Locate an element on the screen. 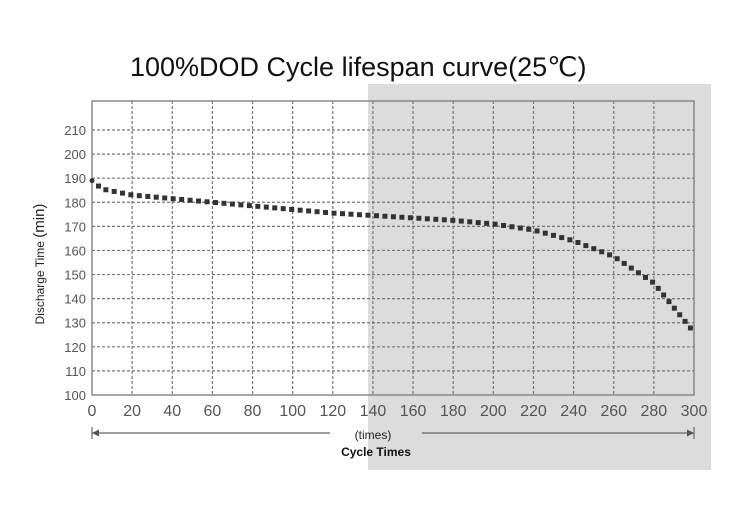 The width and height of the screenshot is (752, 512). x-tick-label: 100 is located at coordinates (292, 411).